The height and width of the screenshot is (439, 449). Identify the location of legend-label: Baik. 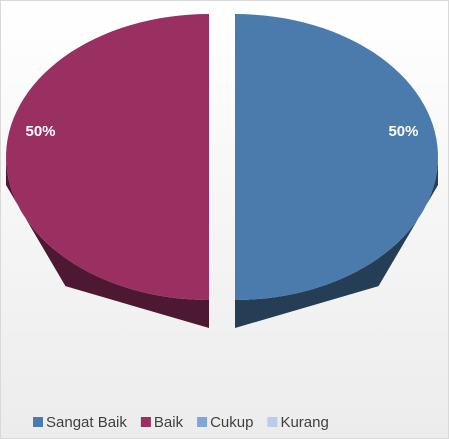
(169, 422).